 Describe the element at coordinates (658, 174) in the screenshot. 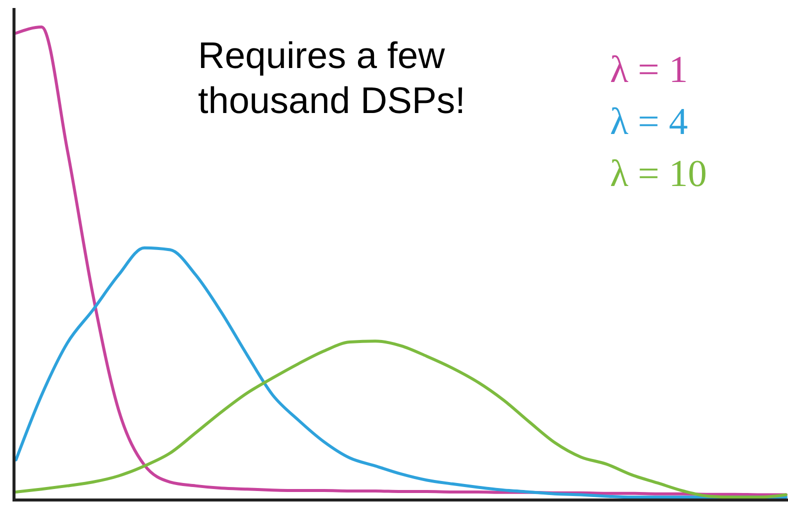

I see `text: λ = 10` at that location.